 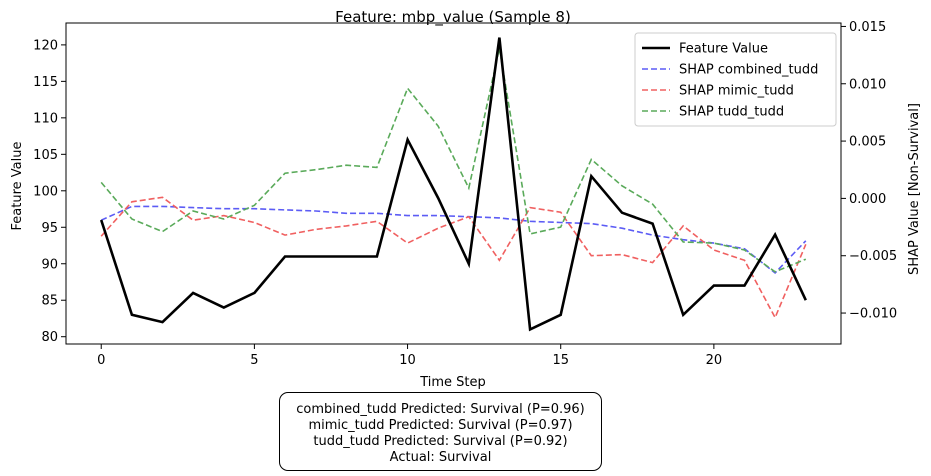 I want to click on y-tick-label: 90, so click(x=49, y=264).